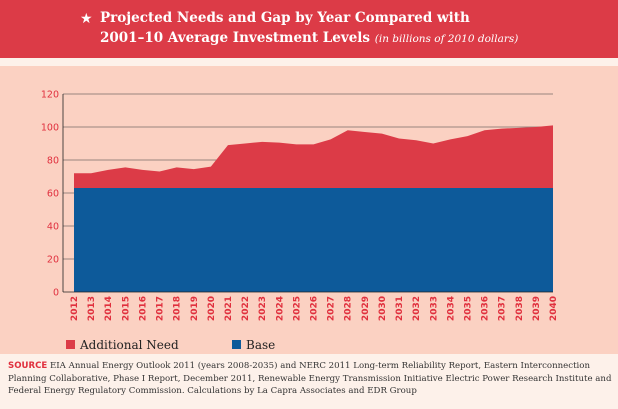  What do you see at coordinates (451, 308) in the screenshot?
I see `x-tick-label-2034: 2034` at bounding box center [451, 308].